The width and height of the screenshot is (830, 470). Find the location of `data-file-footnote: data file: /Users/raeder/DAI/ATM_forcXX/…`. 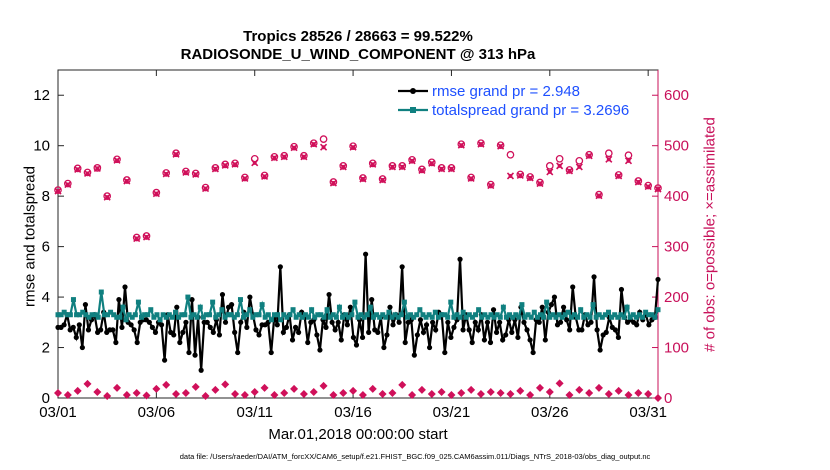

data-file-footnote: data file: /Users/raeder/DAI/ATM_forcXX/… is located at coordinates (415, 456).